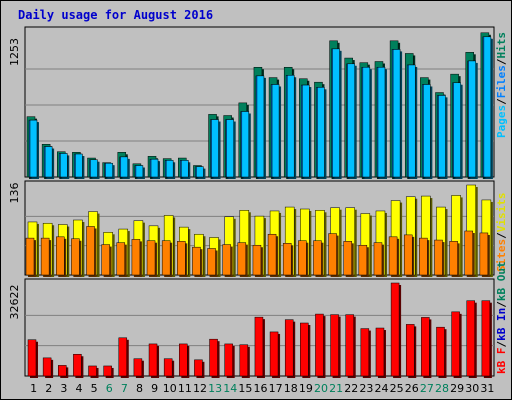 The height and width of the screenshot is (400, 512). Describe the element at coordinates (115, 15) in the screenshot. I see `chart-title: Daily usage for August 2016` at that location.